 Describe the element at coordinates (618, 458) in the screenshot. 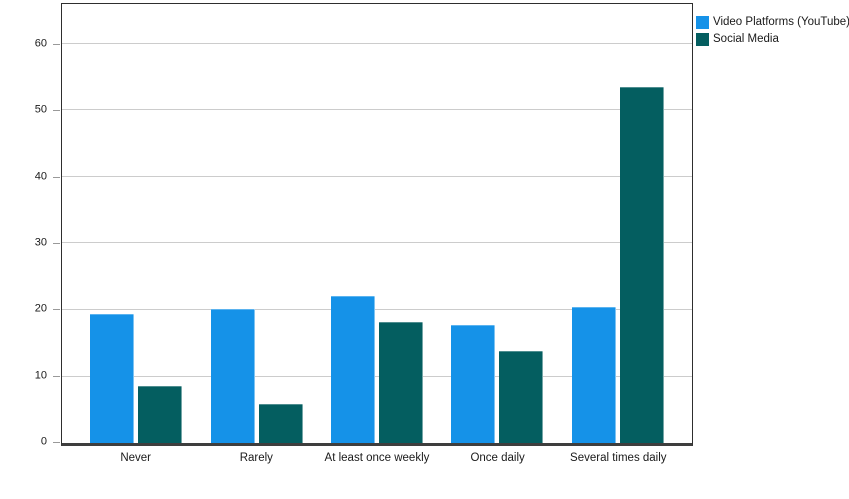

I see `x-category-label: Several times daily` at that location.